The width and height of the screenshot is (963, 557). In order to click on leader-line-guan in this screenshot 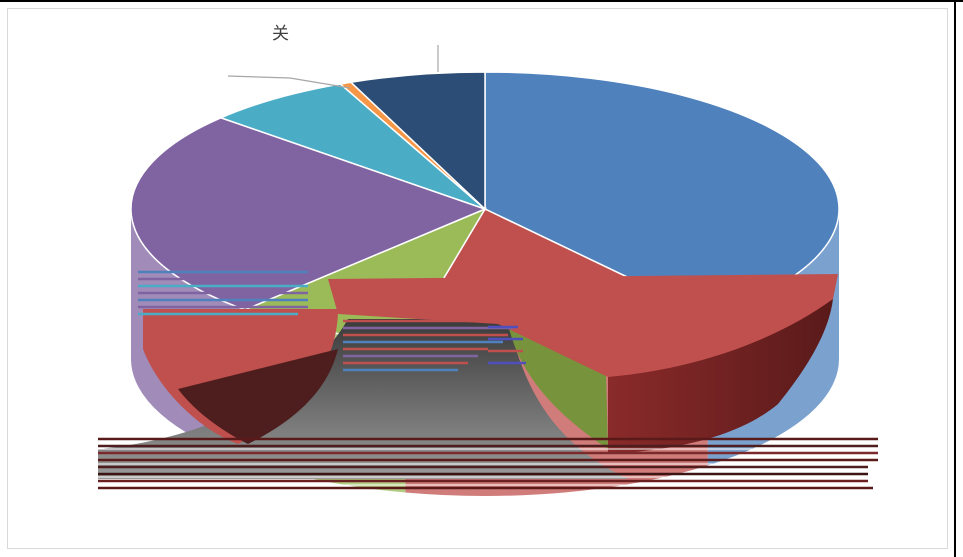, I will do `click(289, 82)`.